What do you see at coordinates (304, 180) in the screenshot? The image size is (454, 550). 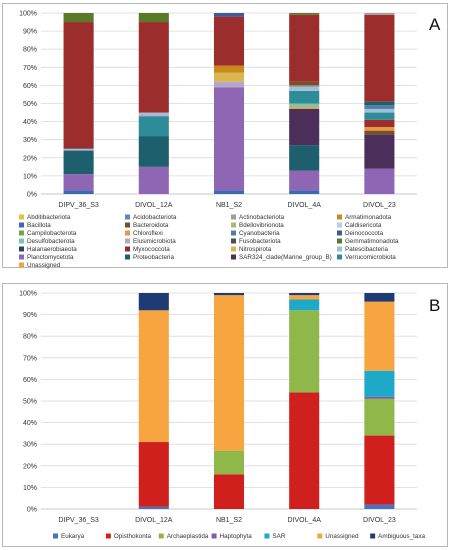 I see `bar-segment-divol-4a-planctomycetota` at bounding box center [304, 180].